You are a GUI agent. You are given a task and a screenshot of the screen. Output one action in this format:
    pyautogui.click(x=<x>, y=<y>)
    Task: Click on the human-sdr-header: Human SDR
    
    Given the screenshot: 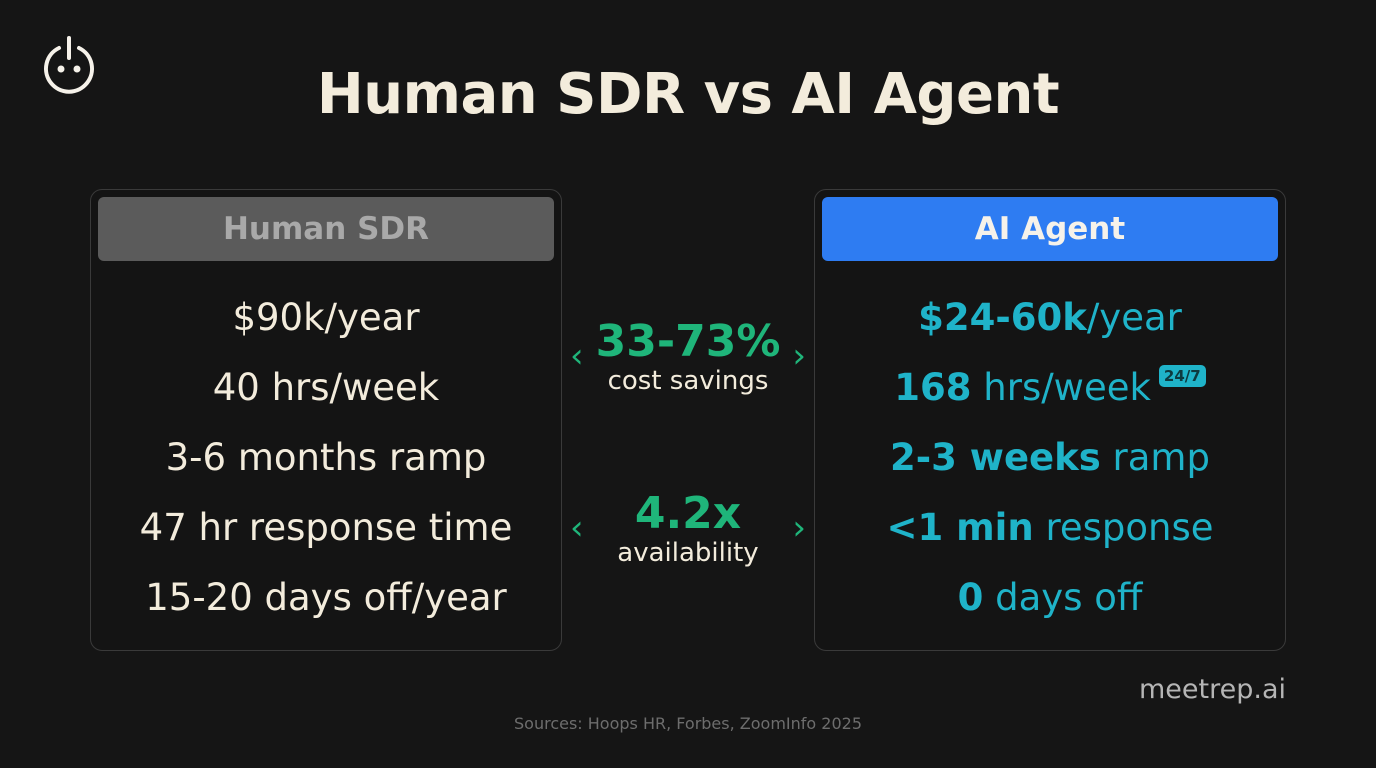 What is the action you would take?
    pyautogui.click(x=326, y=229)
    